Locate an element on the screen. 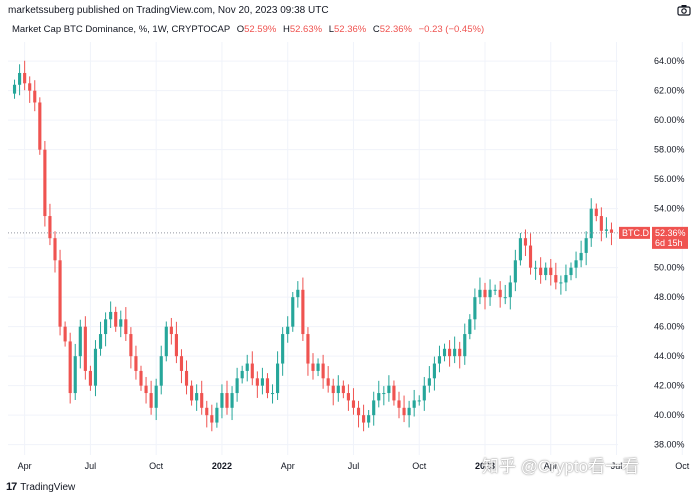 Image resolution: width=699 pixels, height=500 pixels. legend-change: −0.23 (−0.45%) is located at coordinates (451, 29).